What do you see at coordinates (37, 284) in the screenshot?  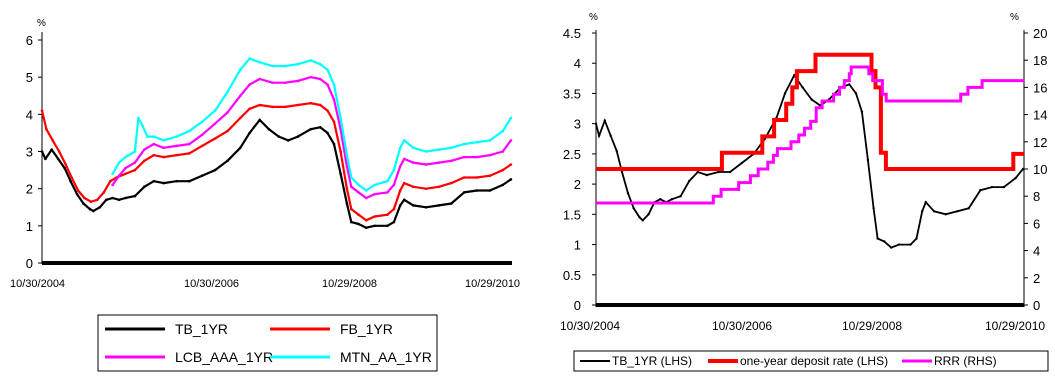 I see `left-x-tick-label: 10/30/2004` at bounding box center [37, 284].